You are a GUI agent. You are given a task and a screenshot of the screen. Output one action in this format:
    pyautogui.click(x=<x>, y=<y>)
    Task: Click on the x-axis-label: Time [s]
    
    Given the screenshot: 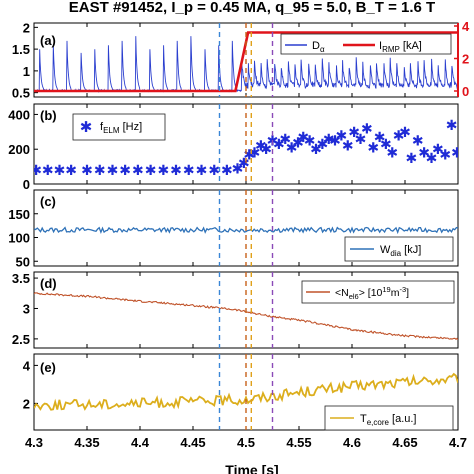 What is the action you would take?
    pyautogui.click(x=251, y=468)
    